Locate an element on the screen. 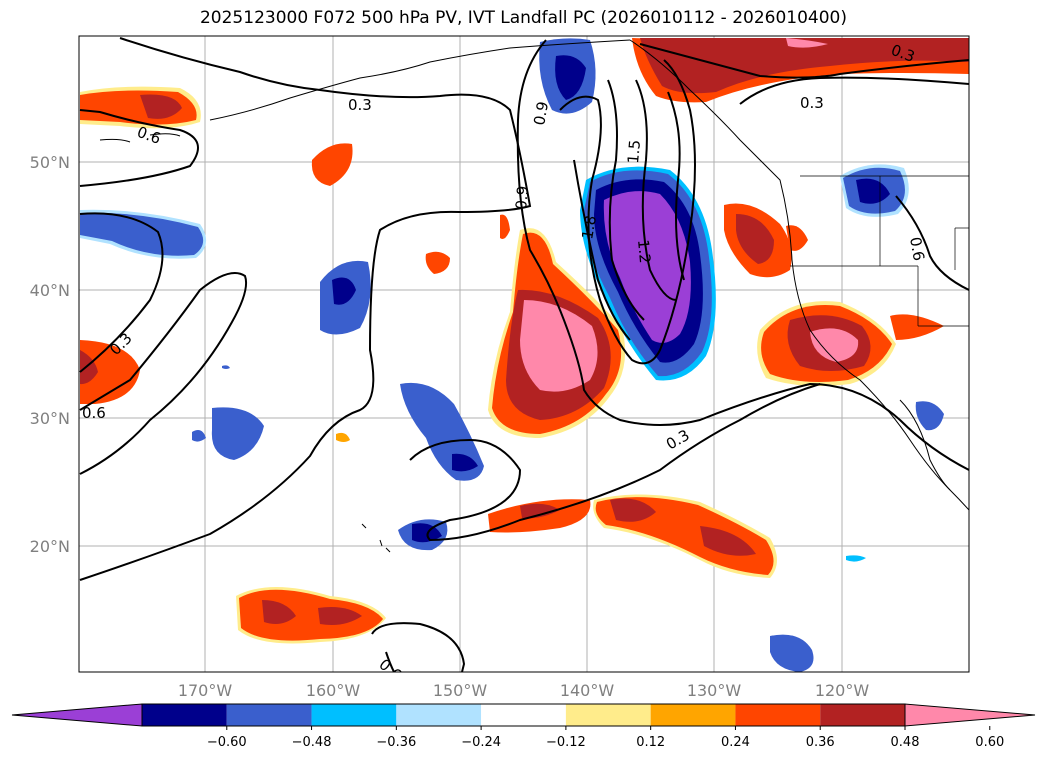 The width and height of the screenshot is (1047, 765). colorbar-tick-label: 0.36 is located at coordinates (820, 742).